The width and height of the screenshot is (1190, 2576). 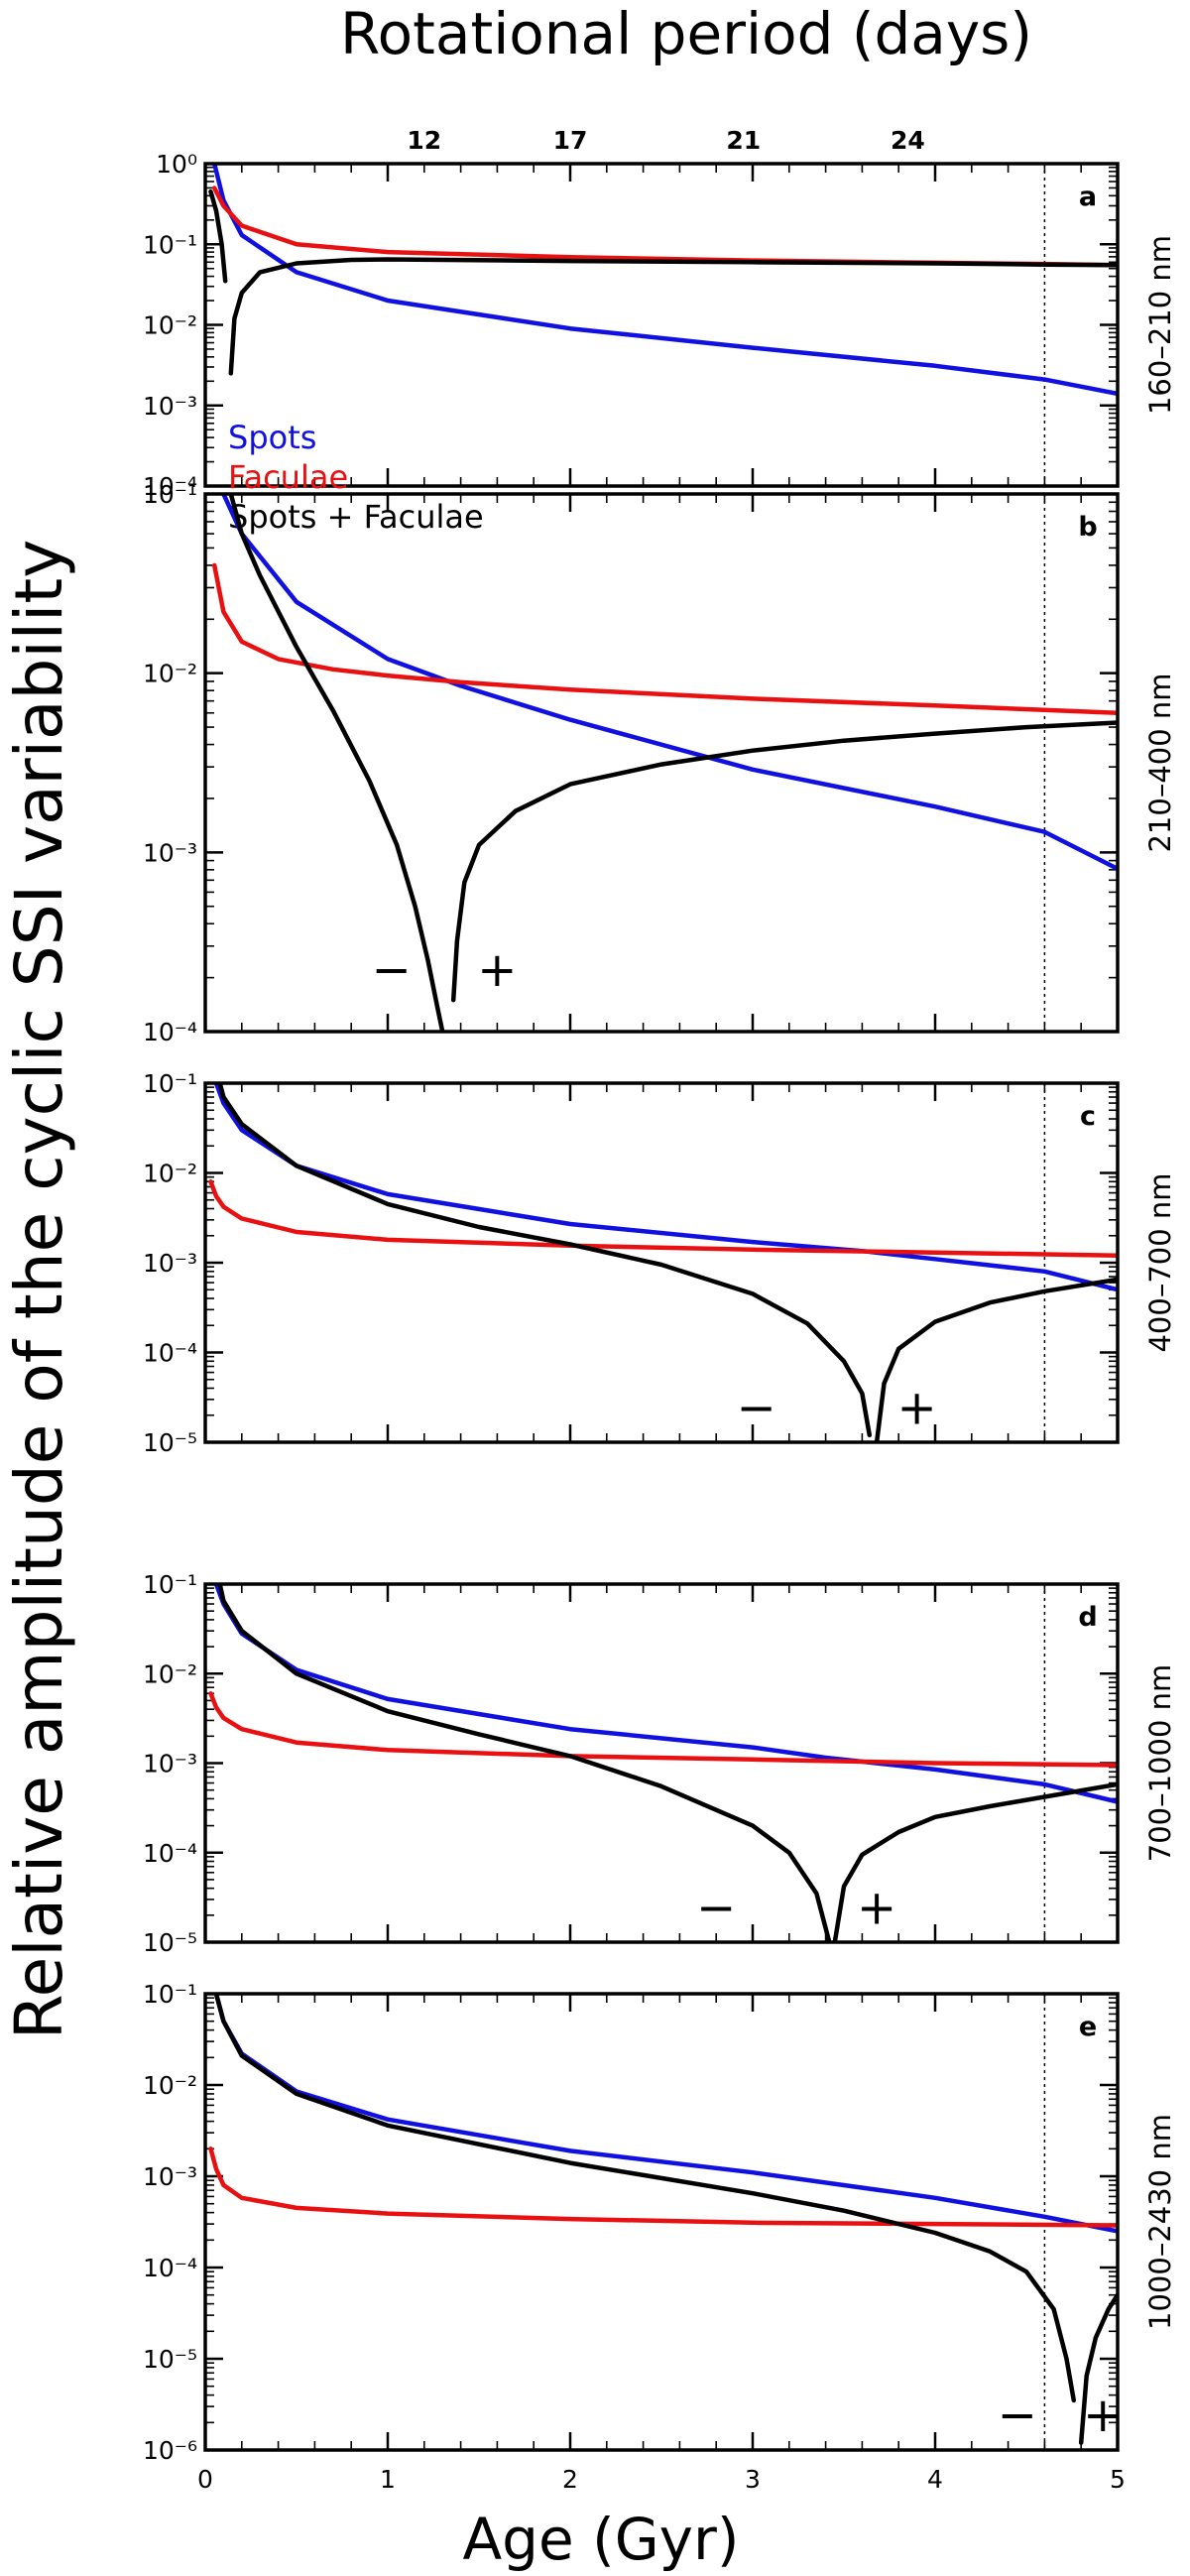 What do you see at coordinates (424, 140) in the screenshot?
I see `top-axis-tick-label: 12` at bounding box center [424, 140].